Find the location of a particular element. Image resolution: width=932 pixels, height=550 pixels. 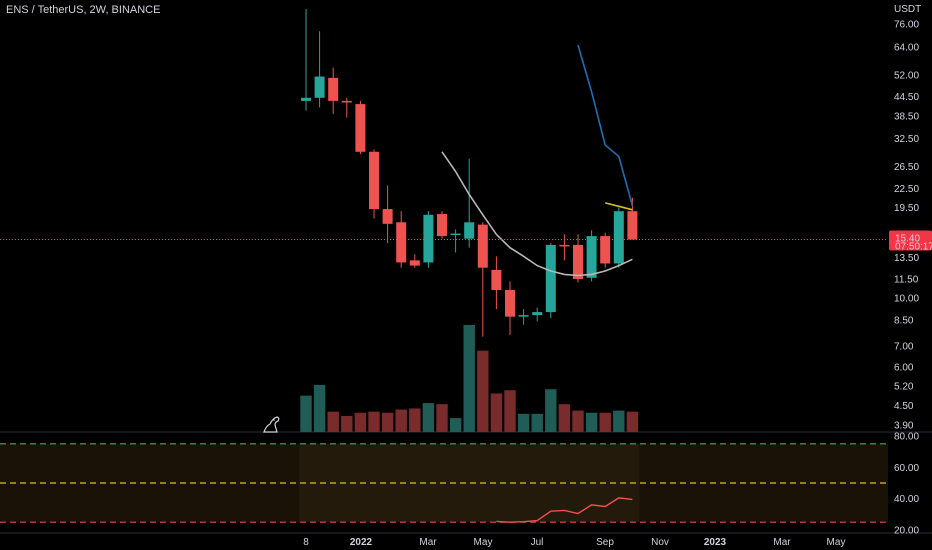

time-axis: 8 2022 Mar May Jul Sep Nov 2023 Mar May is located at coordinates (574, 542).